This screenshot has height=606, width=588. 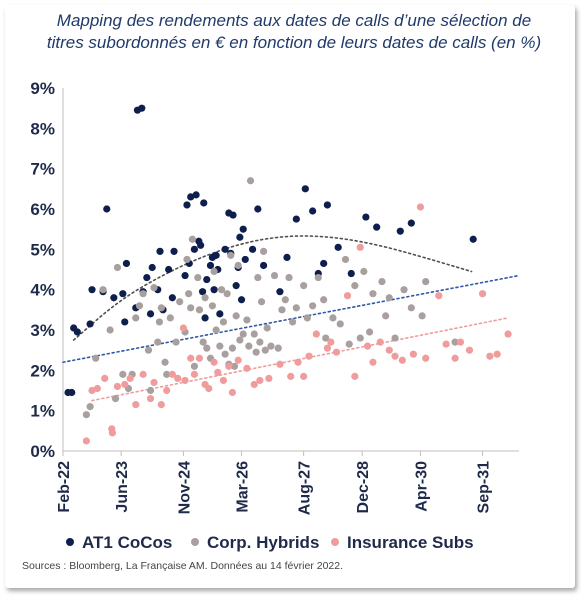 I want to click on y-tick-label: 3%, so click(x=42, y=330).